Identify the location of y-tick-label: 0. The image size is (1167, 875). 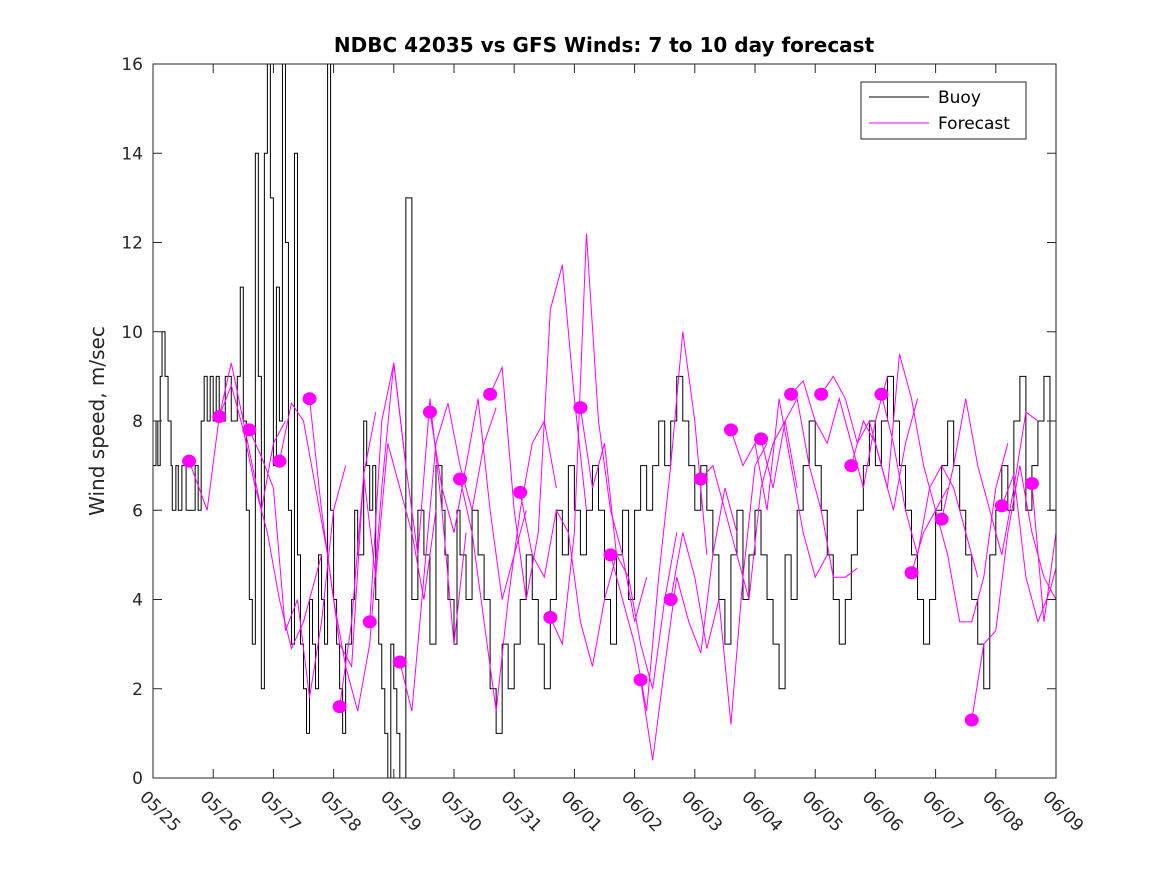
(137, 779).